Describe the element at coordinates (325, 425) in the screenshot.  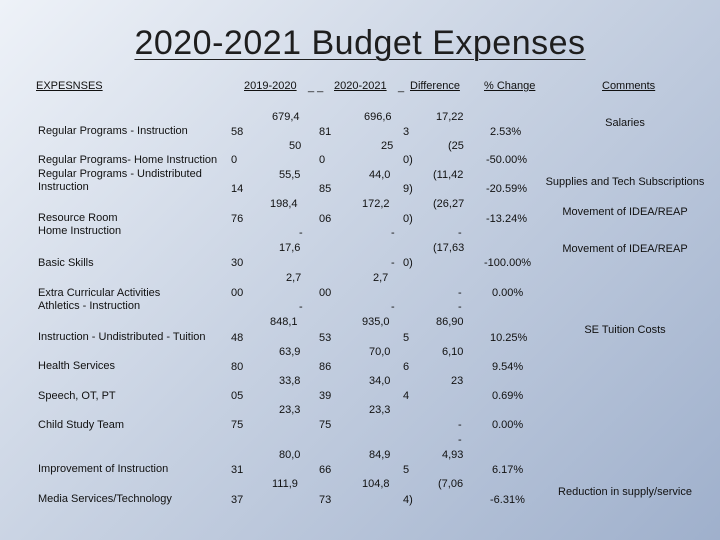
I see `value-2020-part2: 75` at that location.